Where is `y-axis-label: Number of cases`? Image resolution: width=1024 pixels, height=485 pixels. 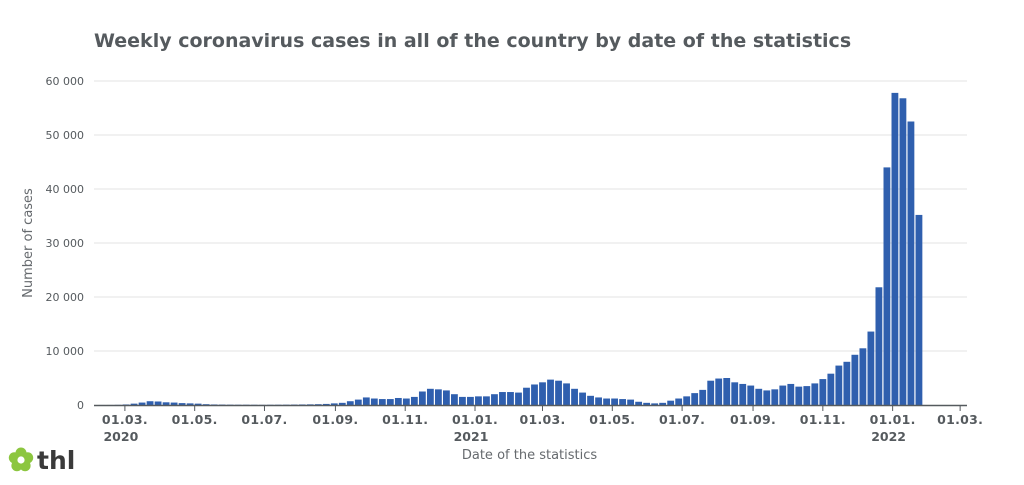
y-axis-label: Number of cases is located at coordinates (28, 243).